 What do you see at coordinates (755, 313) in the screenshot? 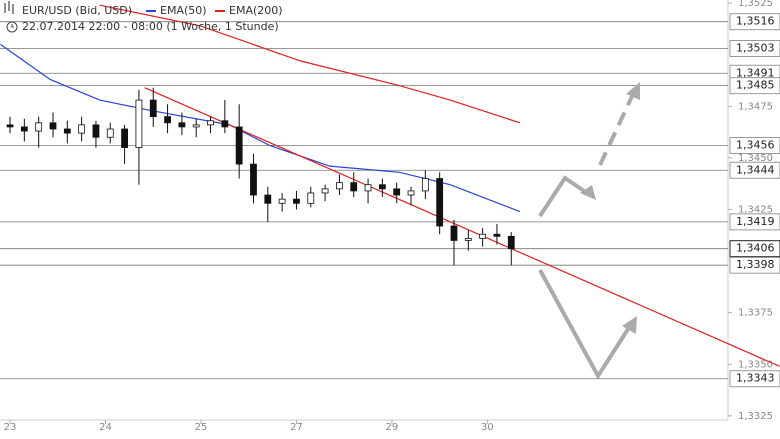
I see `y-tick-label: 1,3375` at bounding box center [755, 313].